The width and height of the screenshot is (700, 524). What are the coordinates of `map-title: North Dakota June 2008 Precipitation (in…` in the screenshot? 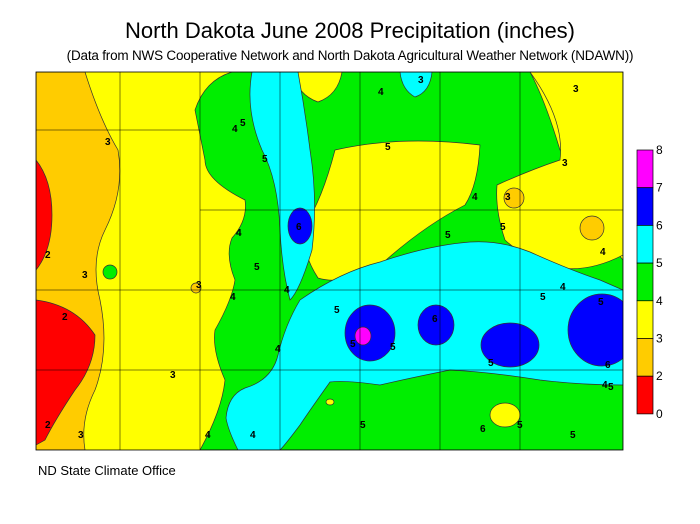 It's located at (350, 30).